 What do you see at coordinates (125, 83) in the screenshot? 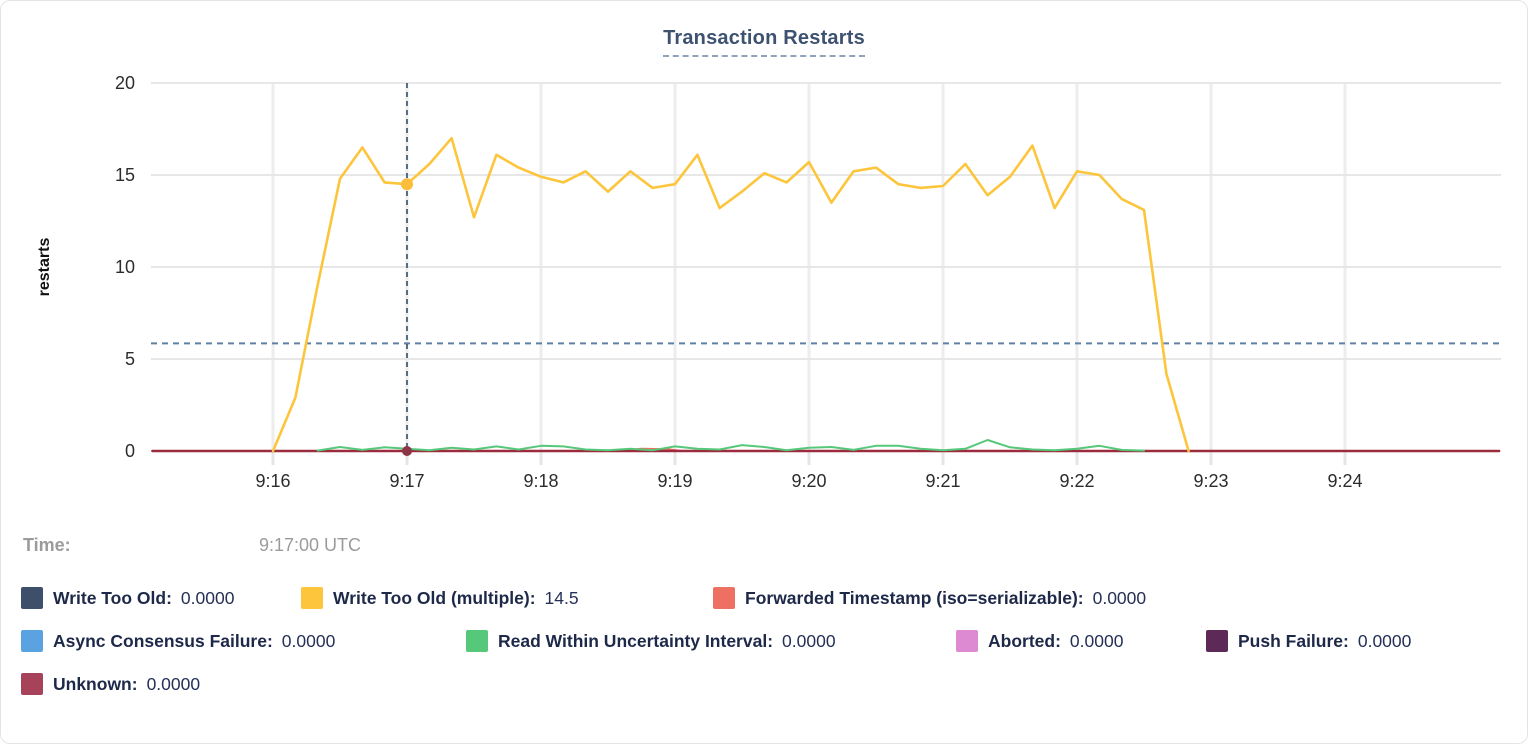
I see `y-tick-label: 20` at bounding box center [125, 83].